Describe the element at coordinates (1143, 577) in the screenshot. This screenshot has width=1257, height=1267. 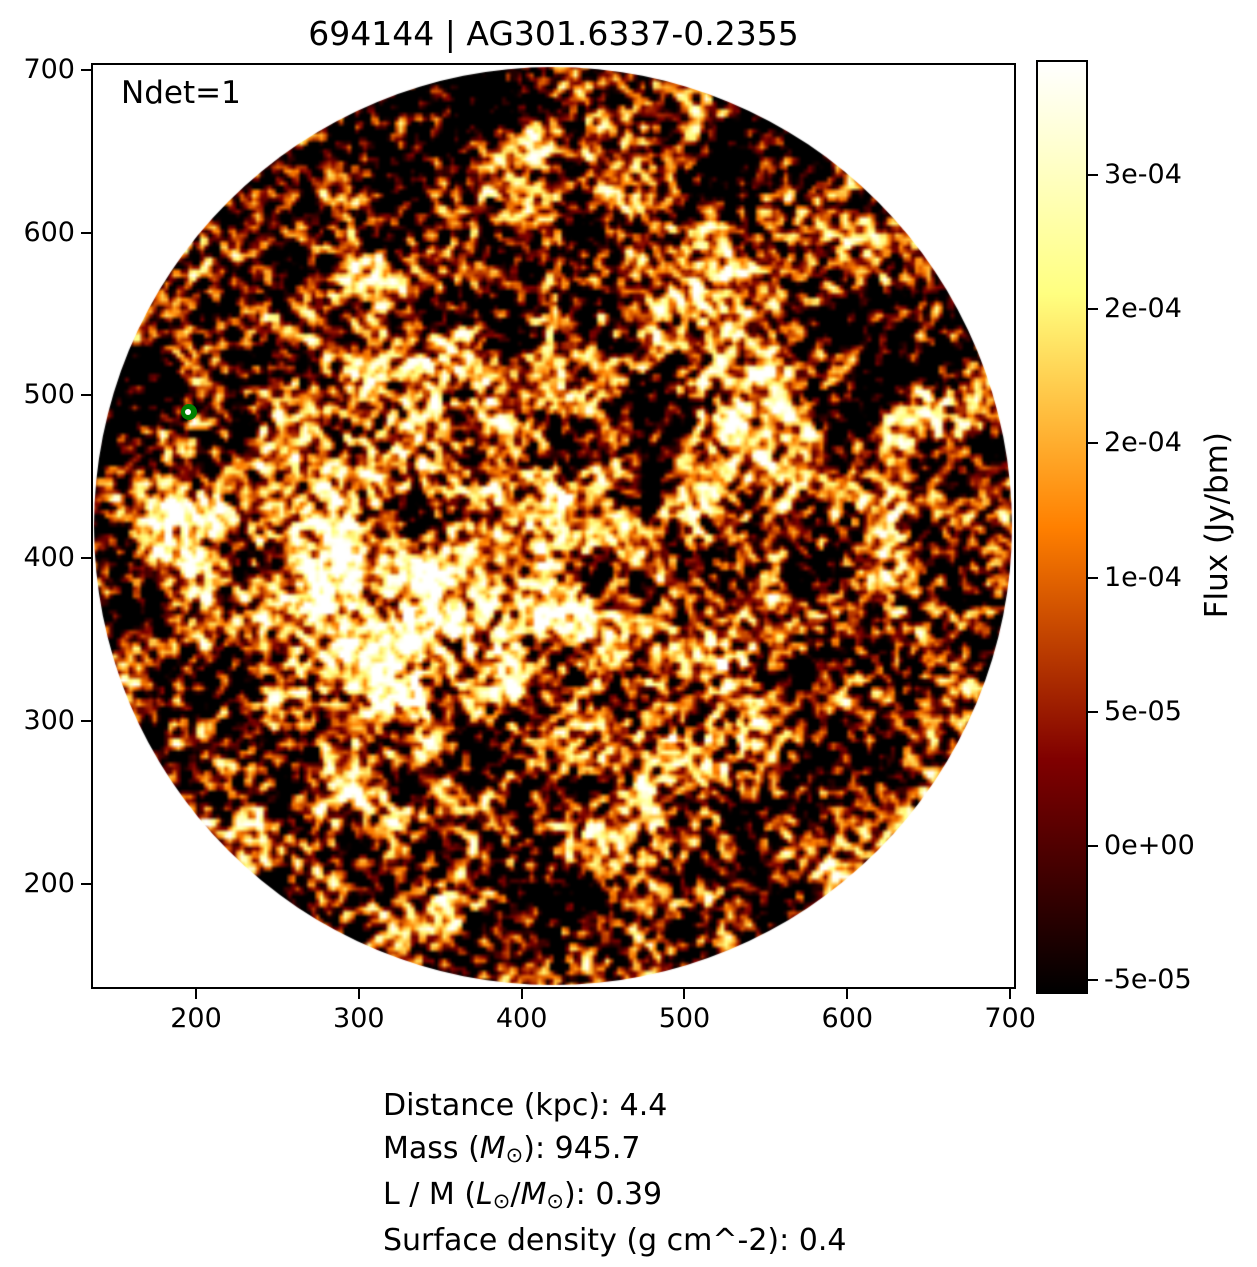
I see `colorbar-tick-label: 1e-04` at that location.